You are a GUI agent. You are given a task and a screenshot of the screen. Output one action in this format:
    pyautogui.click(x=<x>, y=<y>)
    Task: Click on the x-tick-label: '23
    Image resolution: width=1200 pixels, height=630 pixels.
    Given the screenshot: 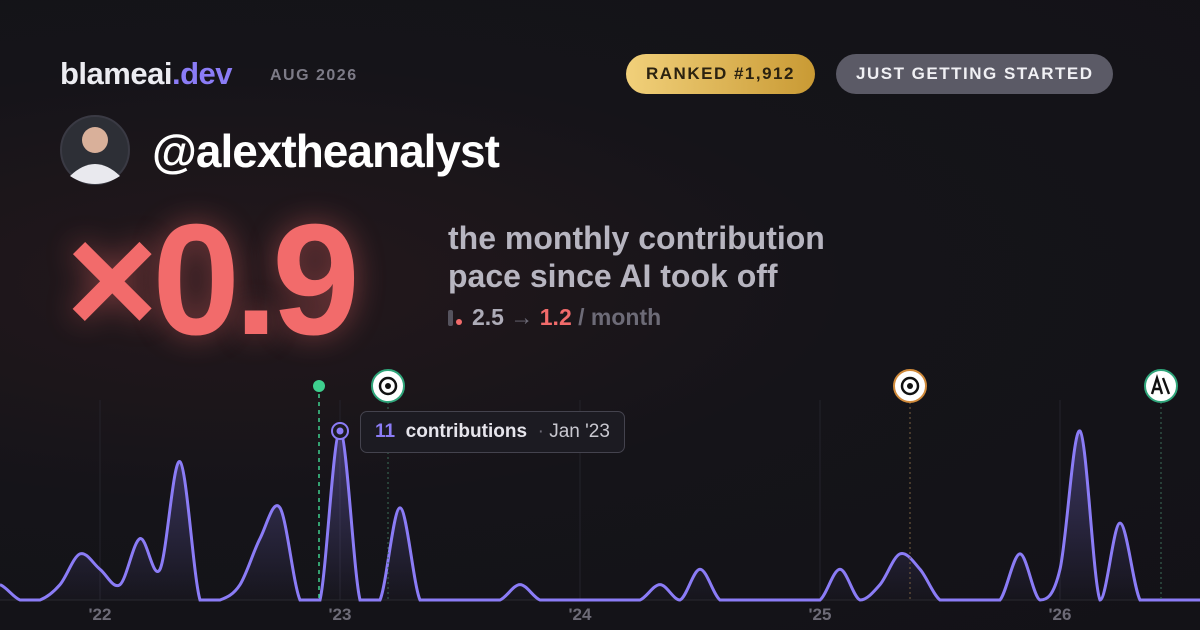 What is the action you would take?
    pyautogui.click(x=340, y=614)
    